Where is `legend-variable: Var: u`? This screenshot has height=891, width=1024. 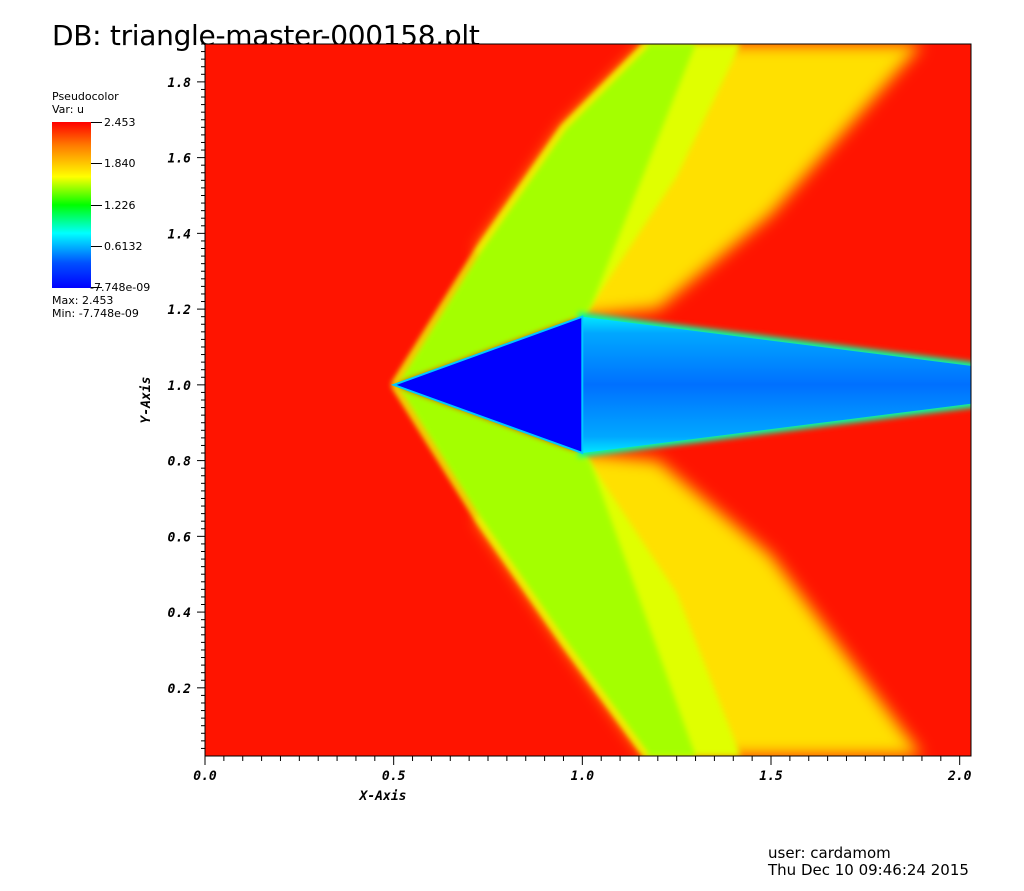 legend-variable: Var: u is located at coordinates (68, 109).